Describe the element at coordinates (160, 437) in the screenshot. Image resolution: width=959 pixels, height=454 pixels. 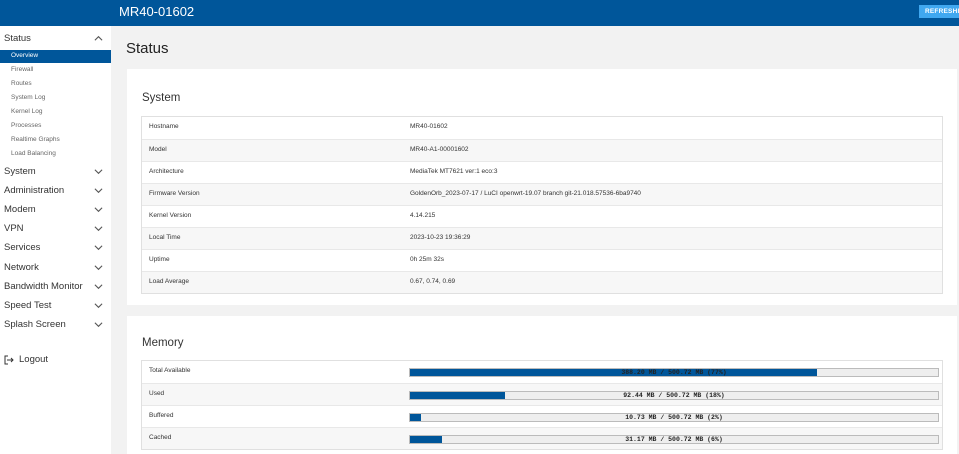
I see `row-key: Cached` at that location.